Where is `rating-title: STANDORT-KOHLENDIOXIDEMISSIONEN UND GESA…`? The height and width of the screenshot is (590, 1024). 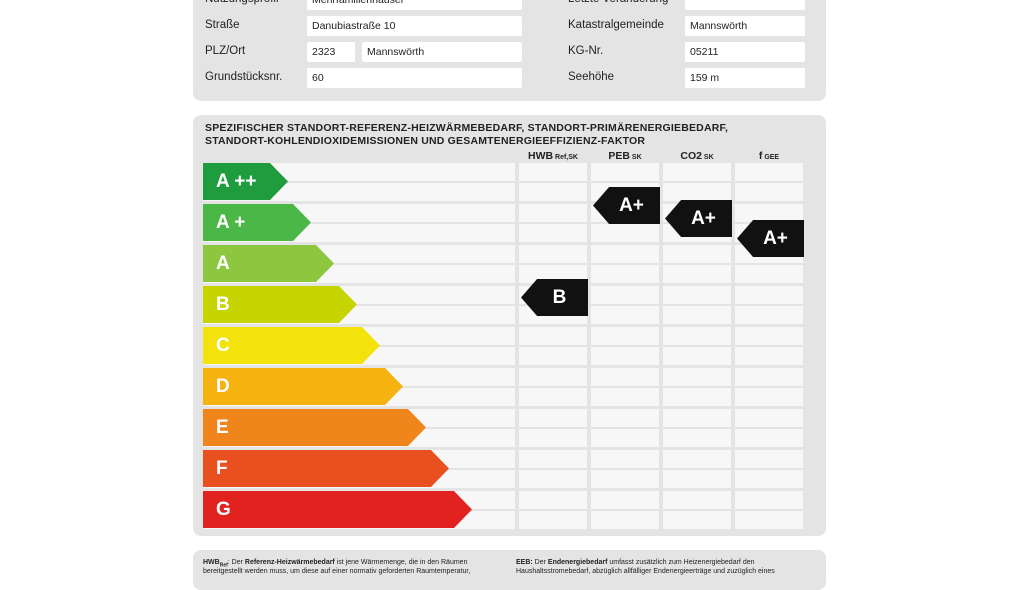 rating-title: STANDORT-KOHLENDIOXIDEMISSIONEN UND GESA… is located at coordinates (425, 141).